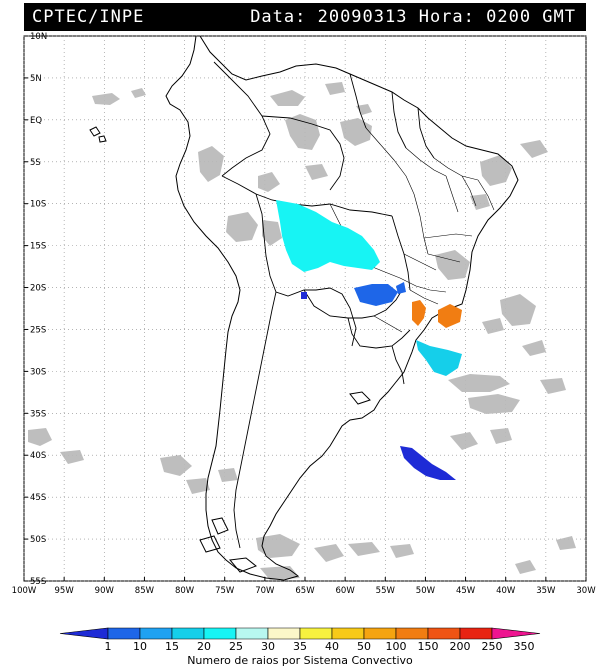 Image resolution: width=600 pixels, height=670 pixels. I want to click on lon-label: 100W, so click(24, 591).